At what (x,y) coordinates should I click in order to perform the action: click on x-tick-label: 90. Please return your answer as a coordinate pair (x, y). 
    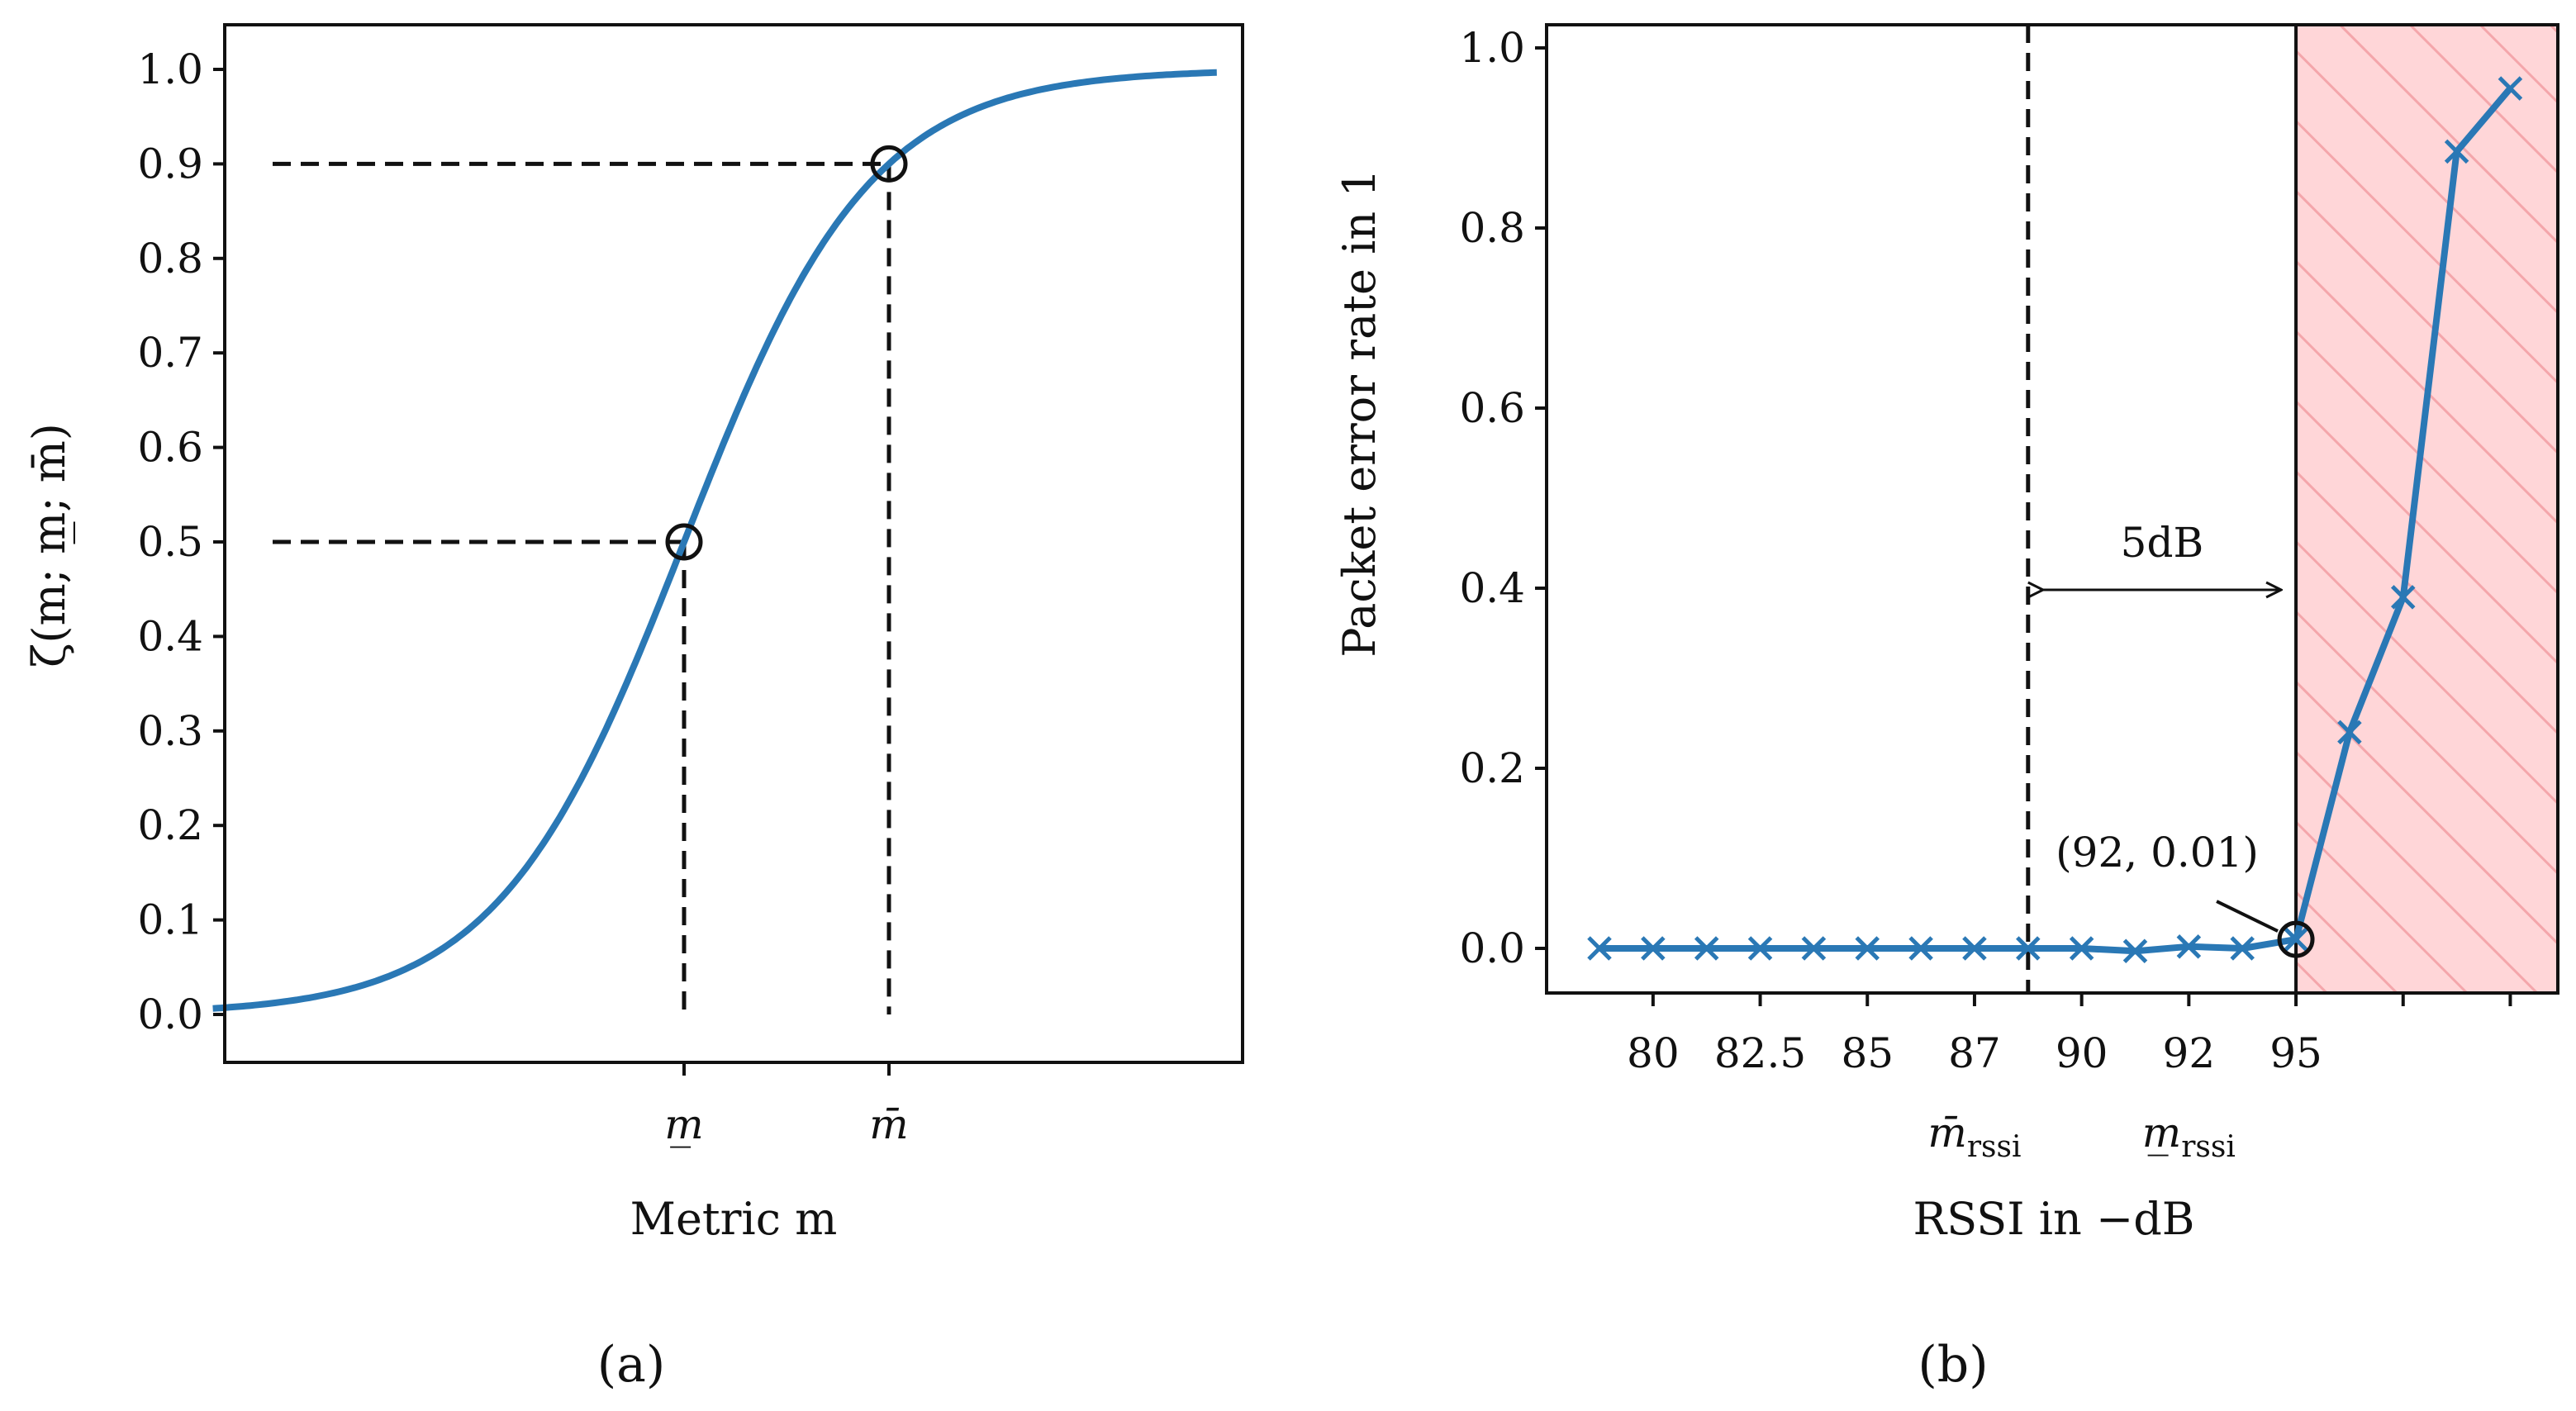
    Looking at the image, I should click on (2082, 1053).